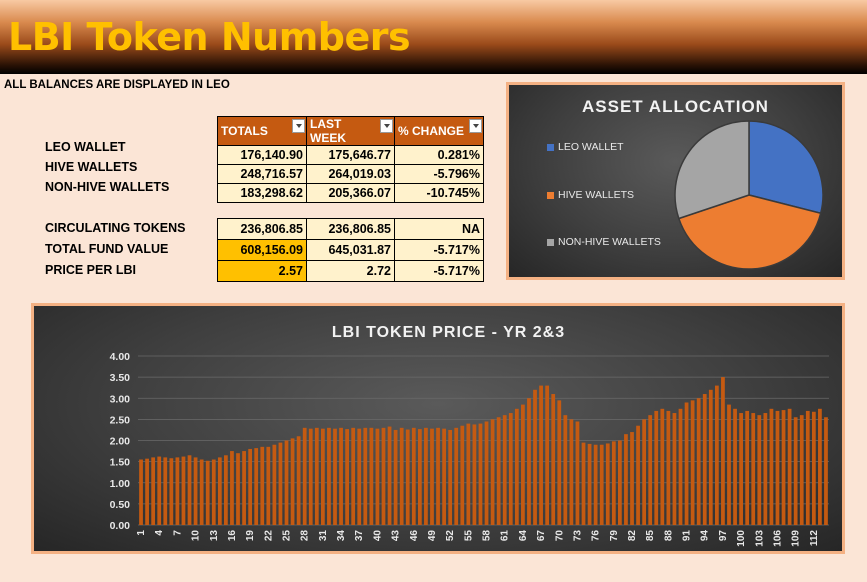 The image size is (867, 582). What do you see at coordinates (262, 131) in the screenshot?
I see `col-header-totals: TOTALS` at bounding box center [262, 131].